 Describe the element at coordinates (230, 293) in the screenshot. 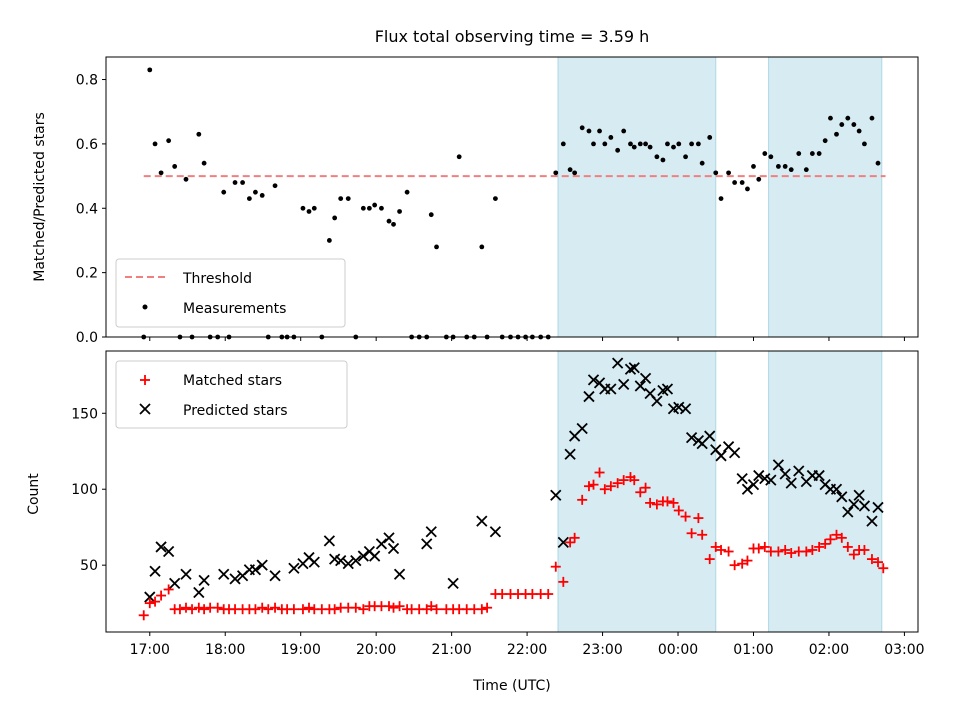

I see `top-legend-box` at that location.